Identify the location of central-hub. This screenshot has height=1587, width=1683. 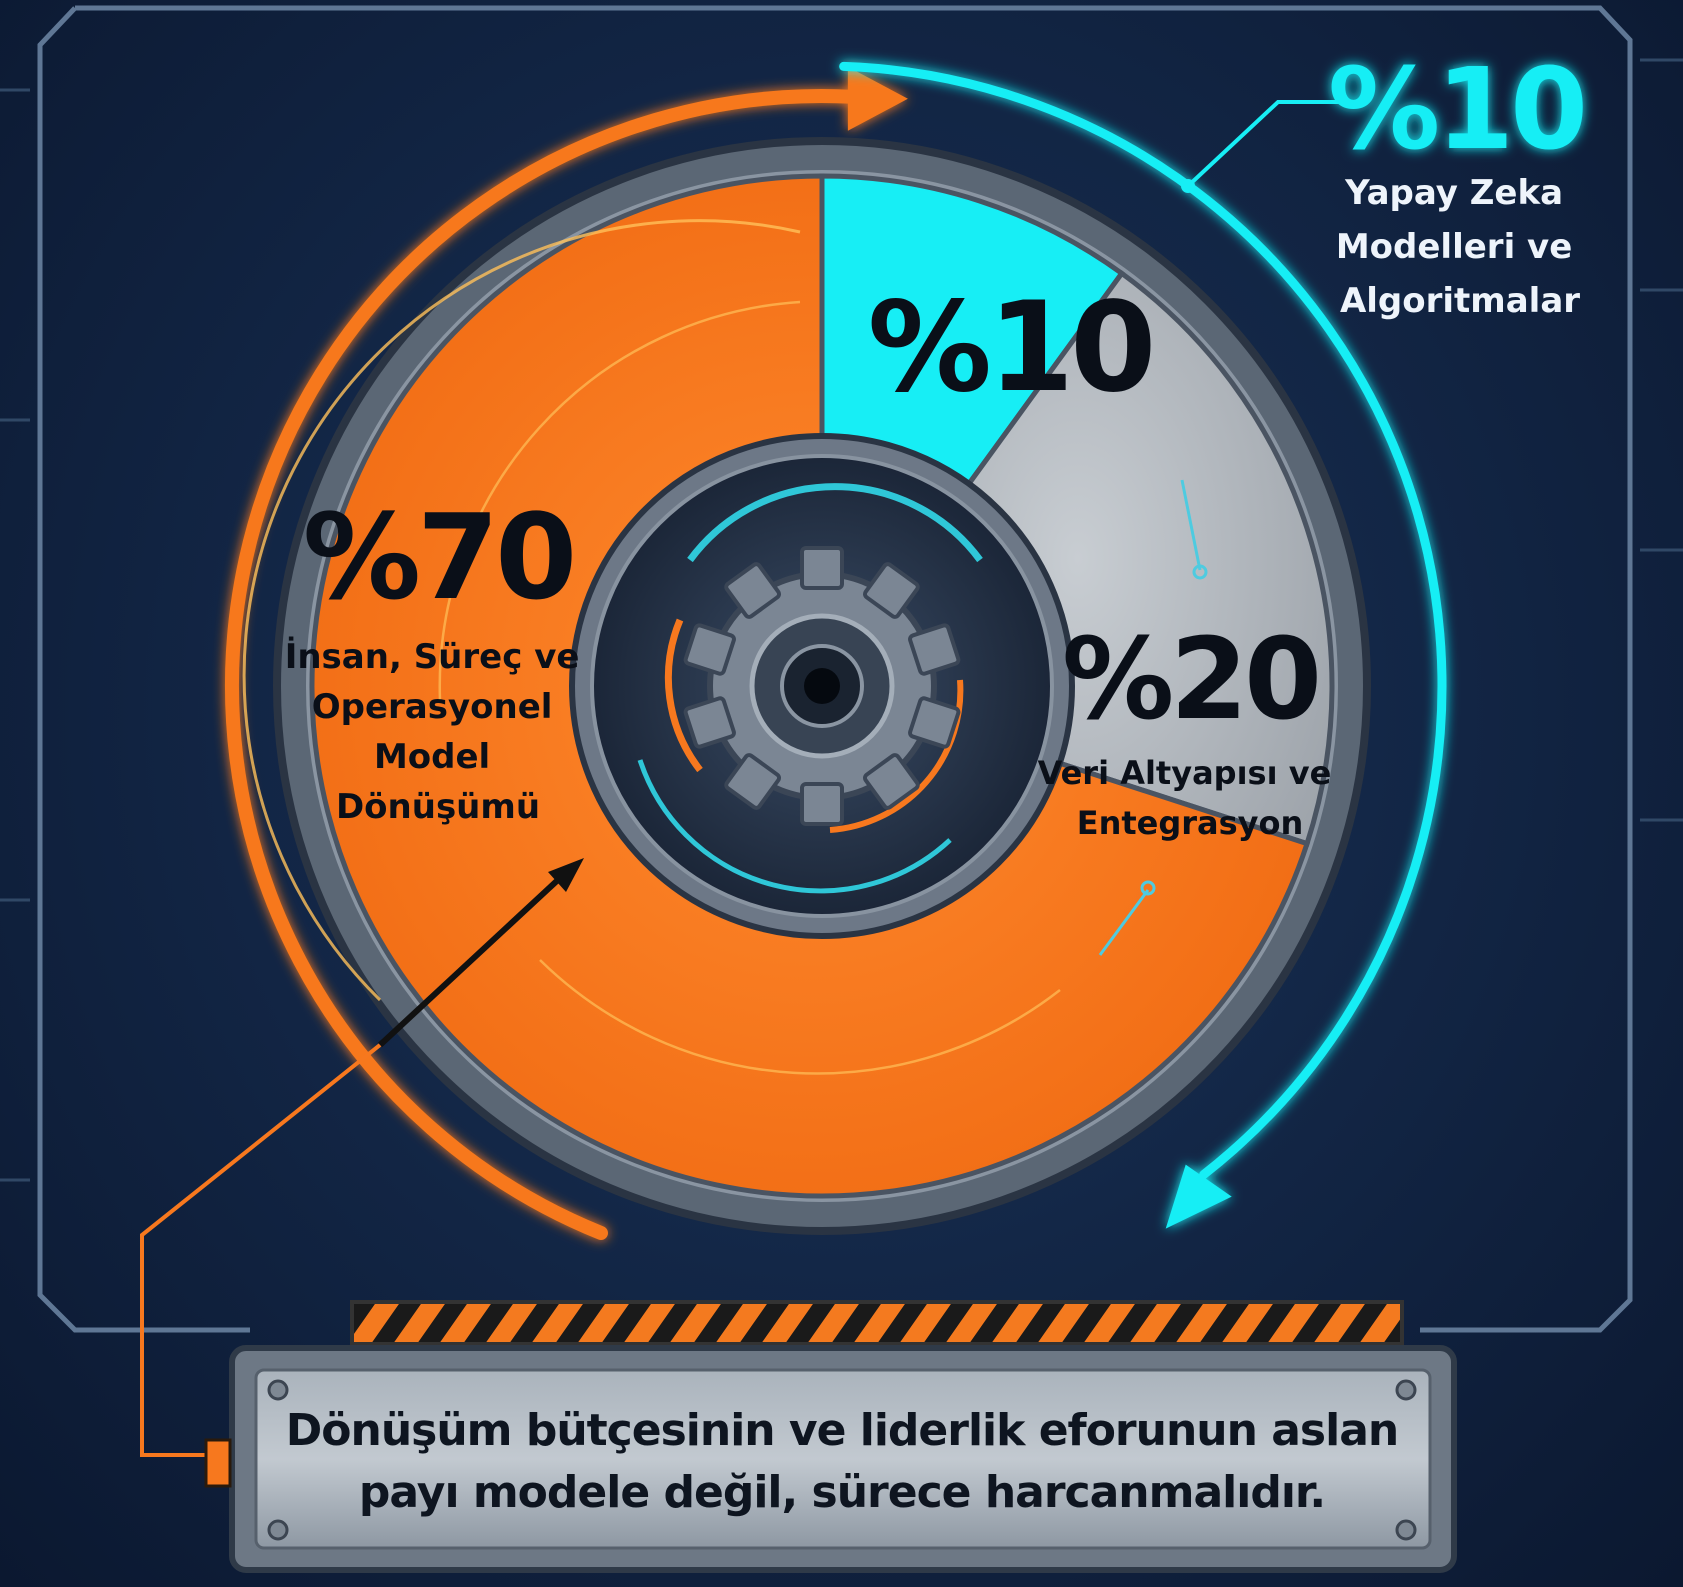
(822, 686).